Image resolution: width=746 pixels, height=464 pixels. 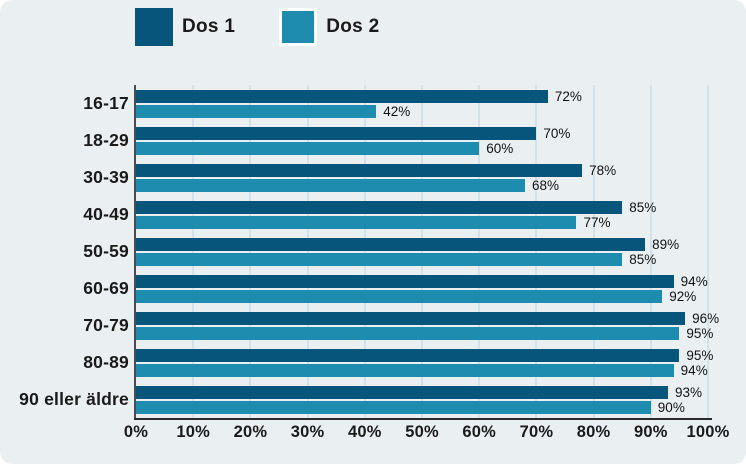 I want to click on x-tick-label-40pct: 40%, so click(x=364, y=432).